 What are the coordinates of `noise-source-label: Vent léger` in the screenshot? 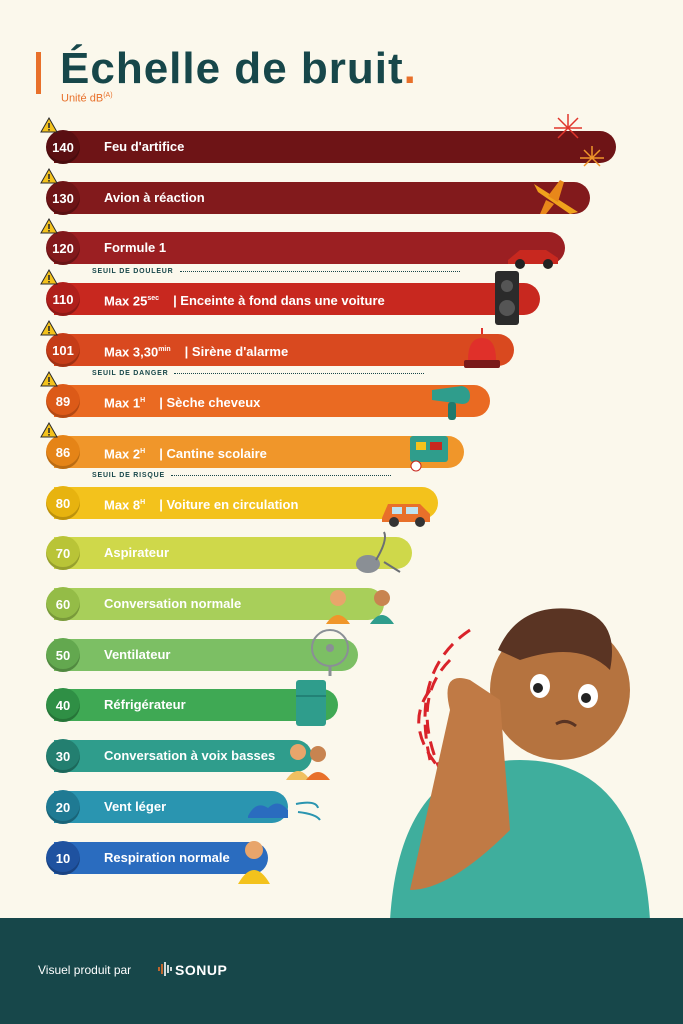 It's located at (135, 807).